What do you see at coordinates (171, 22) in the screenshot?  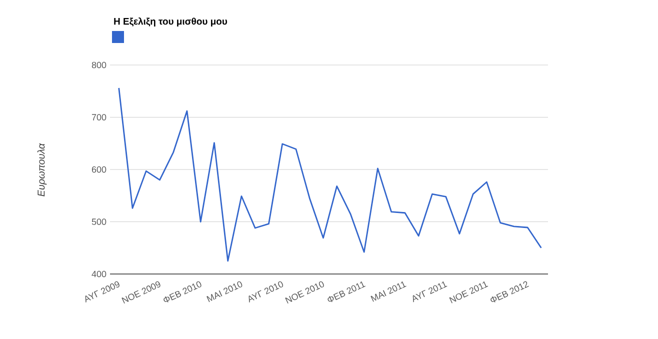 I see `chart-title: Η Εξελιξη του μισθου μου` at bounding box center [171, 22].